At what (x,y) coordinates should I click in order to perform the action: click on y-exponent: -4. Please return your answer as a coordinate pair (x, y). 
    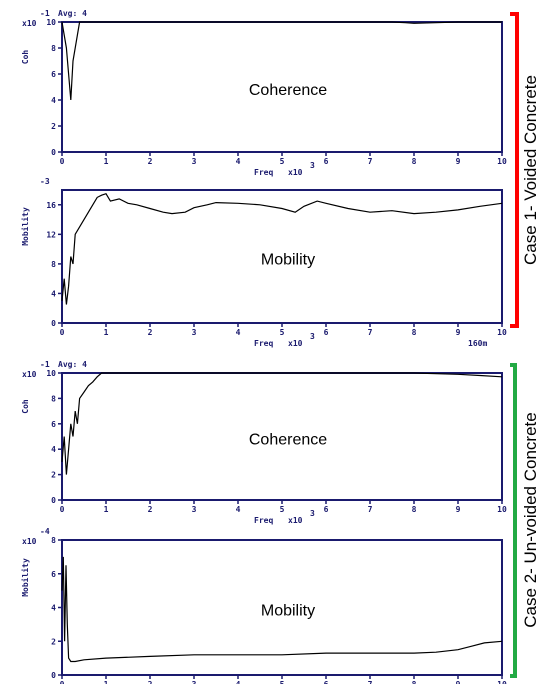
    Looking at the image, I should click on (45, 531).